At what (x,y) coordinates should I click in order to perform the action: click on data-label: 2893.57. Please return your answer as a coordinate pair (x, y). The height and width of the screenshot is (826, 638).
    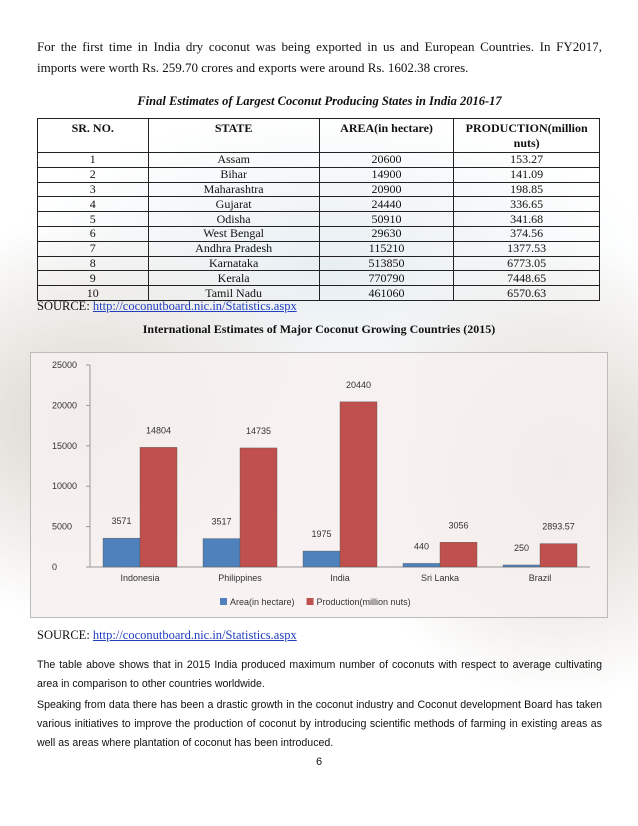
    Looking at the image, I should click on (558, 527).